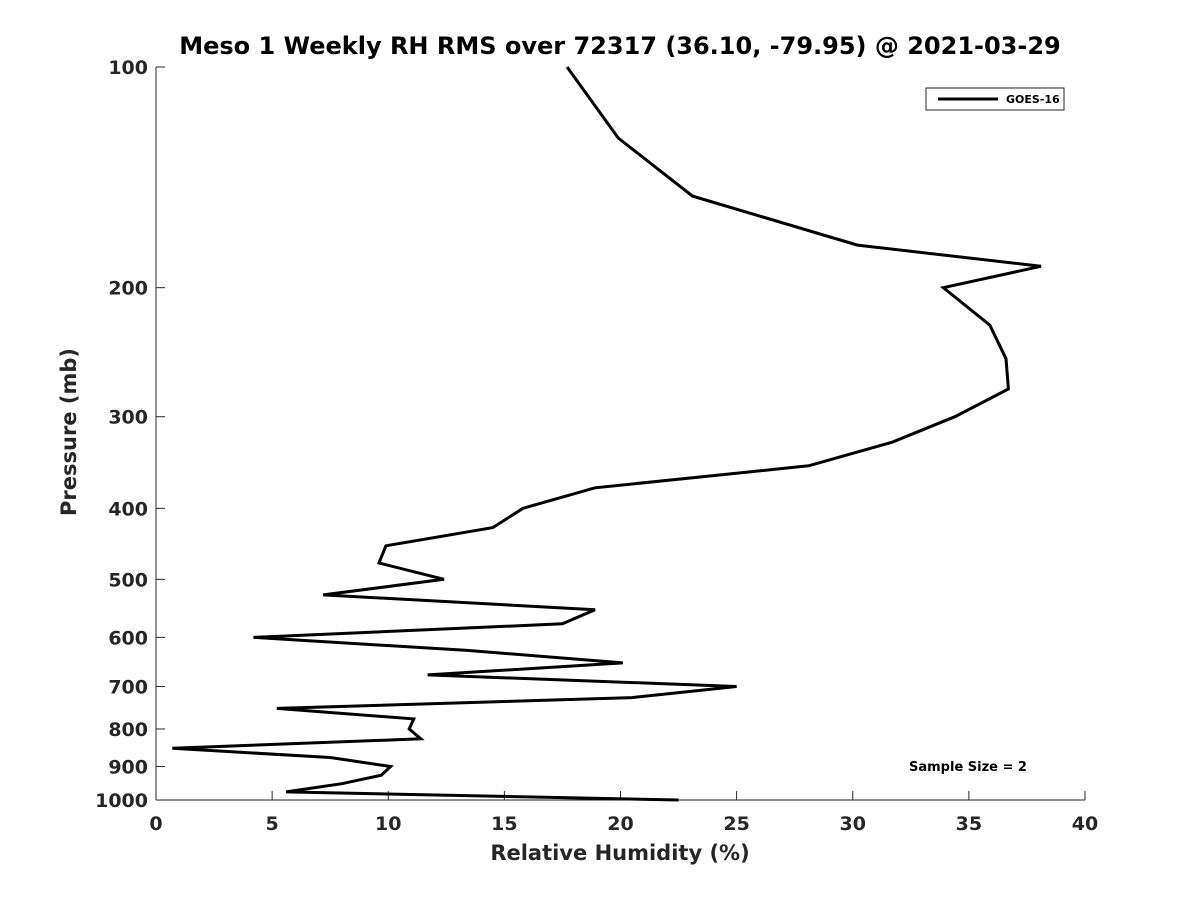 This screenshot has height=904, width=1200. I want to click on x-tick-label: 15, so click(504, 824).